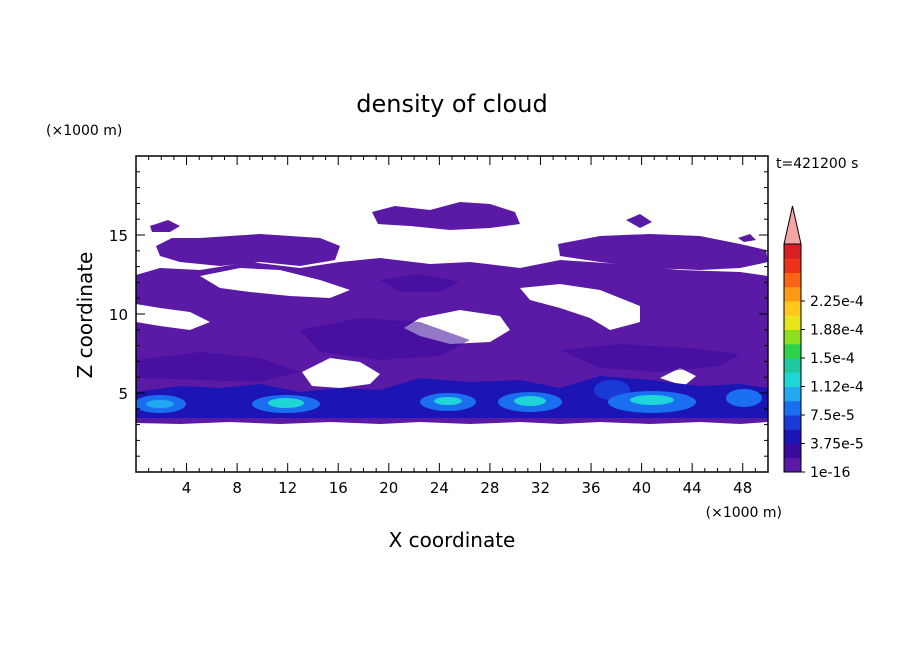 The width and height of the screenshot is (904, 654). Describe the element at coordinates (744, 513) in the screenshot. I see `x-unit-label: (×1000 m)` at that location.